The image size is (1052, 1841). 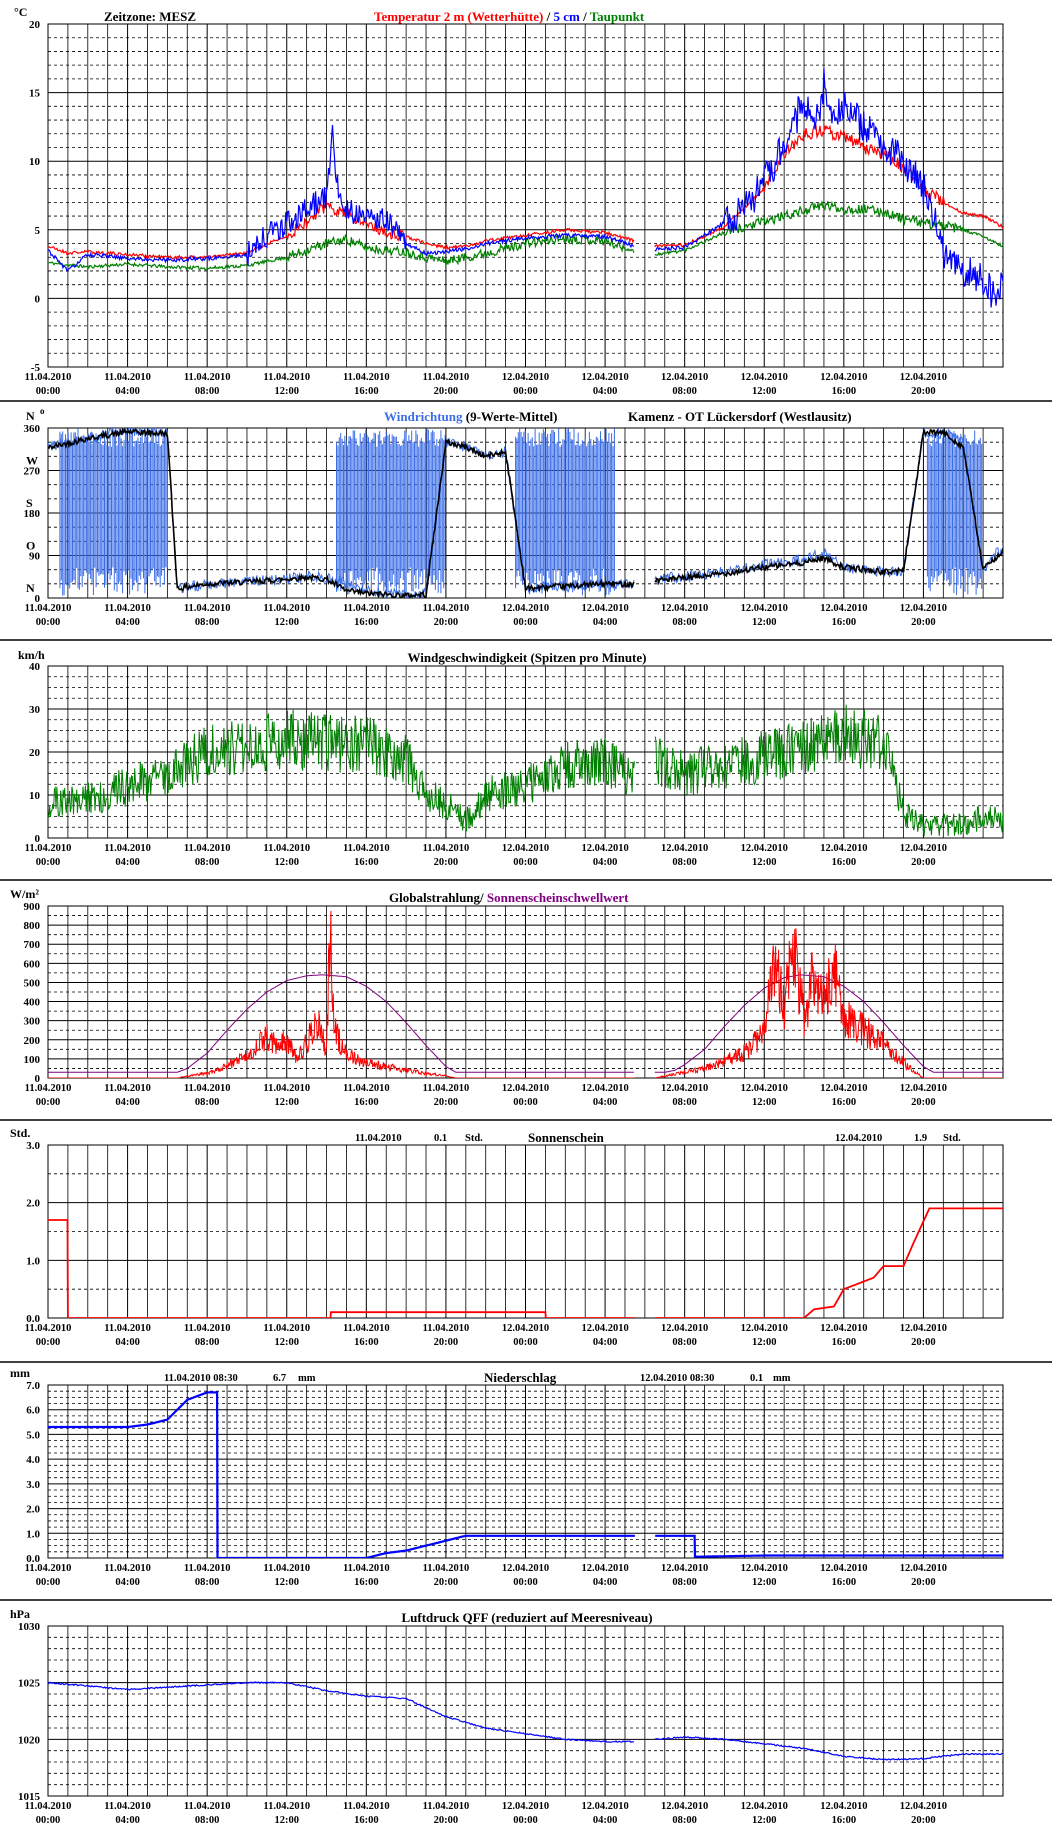 I want to click on series-sonnenschein, so click(x=525, y=1262).